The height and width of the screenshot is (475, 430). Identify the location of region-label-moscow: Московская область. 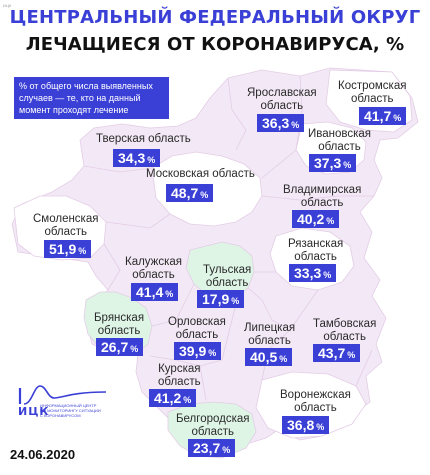
(200, 174).